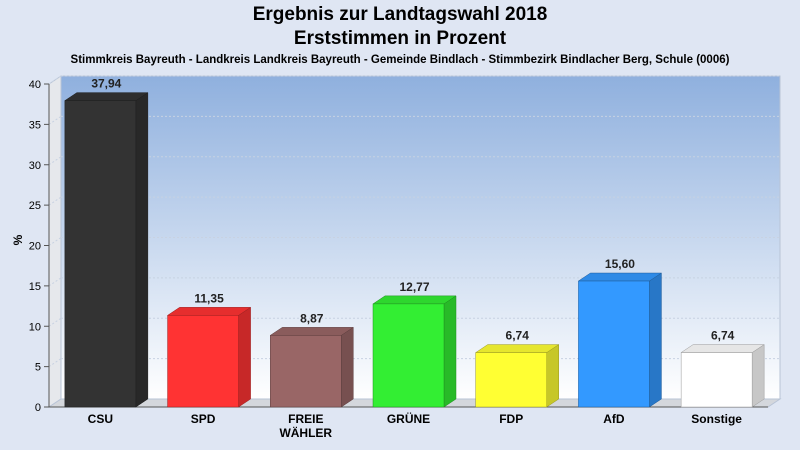 This screenshot has width=800, height=450. I want to click on value-label: 12,77, so click(414, 287).